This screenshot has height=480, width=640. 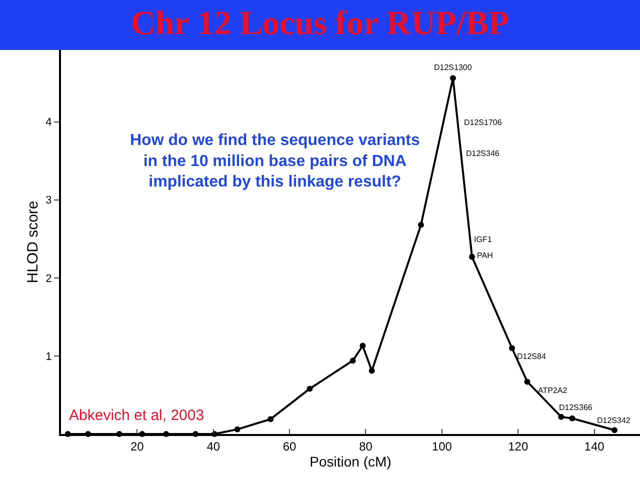 I want to click on annotation: D12S346, so click(x=483, y=153).